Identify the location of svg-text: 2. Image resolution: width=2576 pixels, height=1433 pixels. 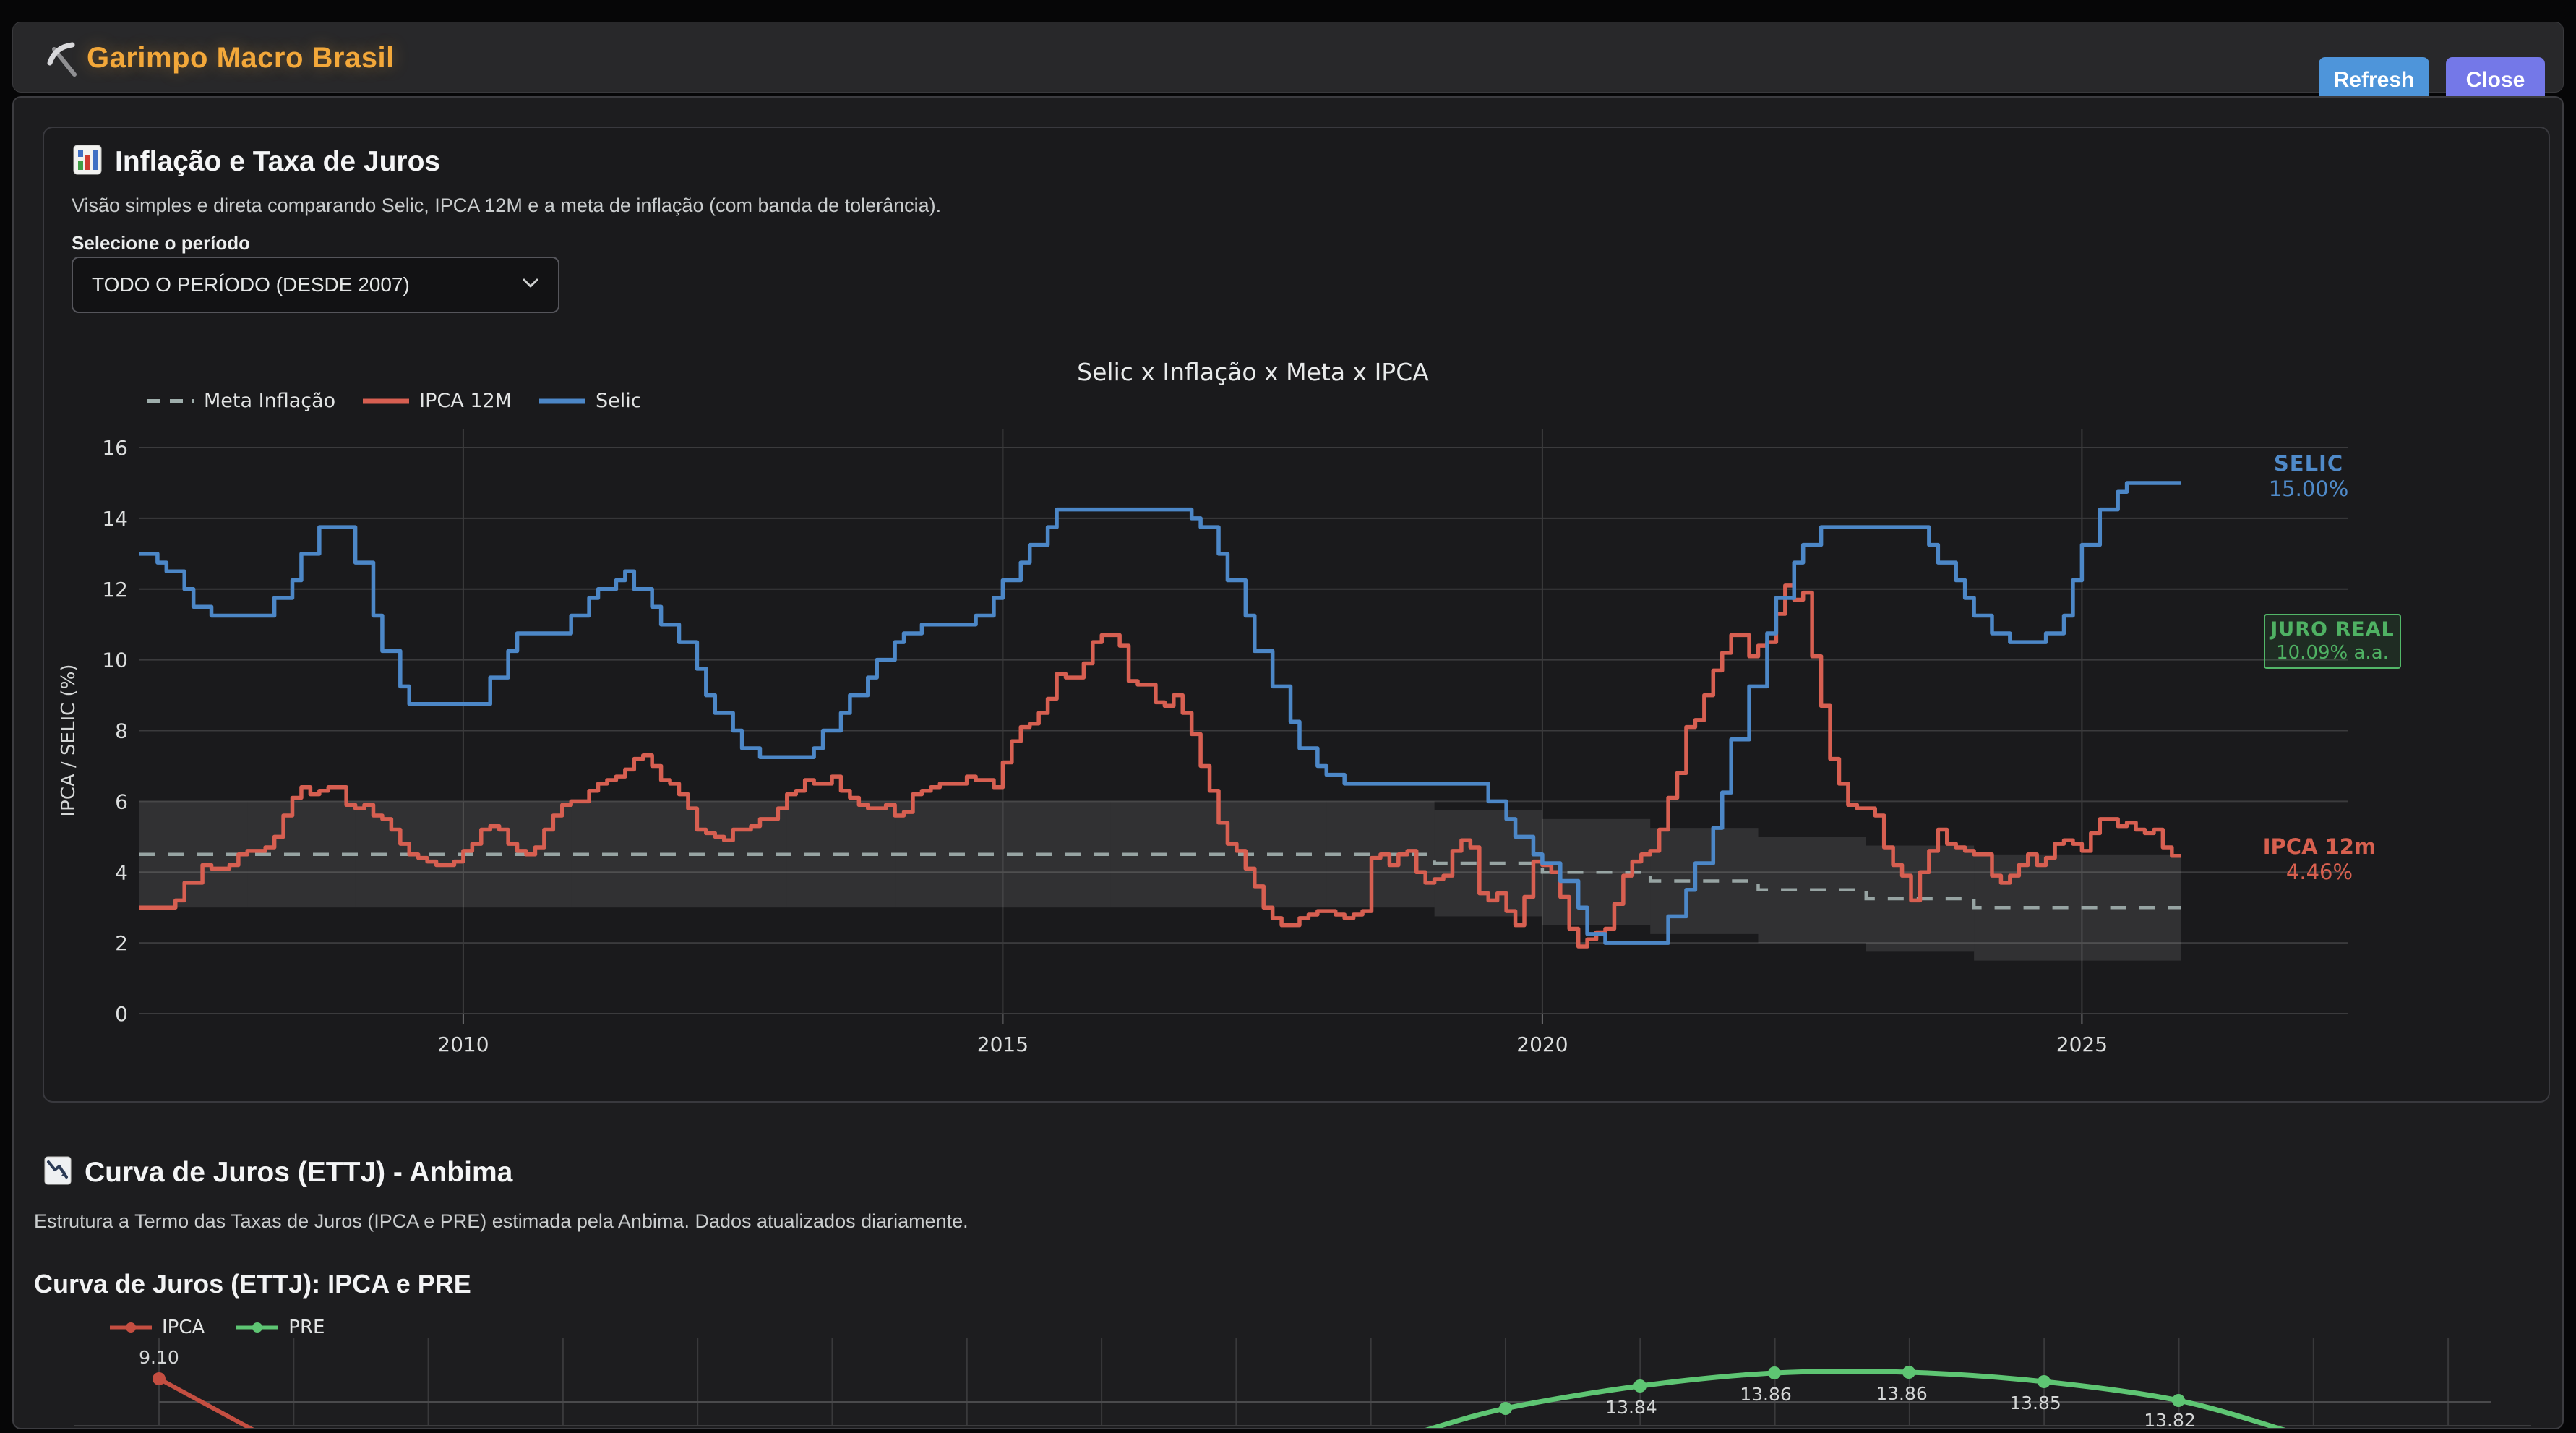
(122, 943).